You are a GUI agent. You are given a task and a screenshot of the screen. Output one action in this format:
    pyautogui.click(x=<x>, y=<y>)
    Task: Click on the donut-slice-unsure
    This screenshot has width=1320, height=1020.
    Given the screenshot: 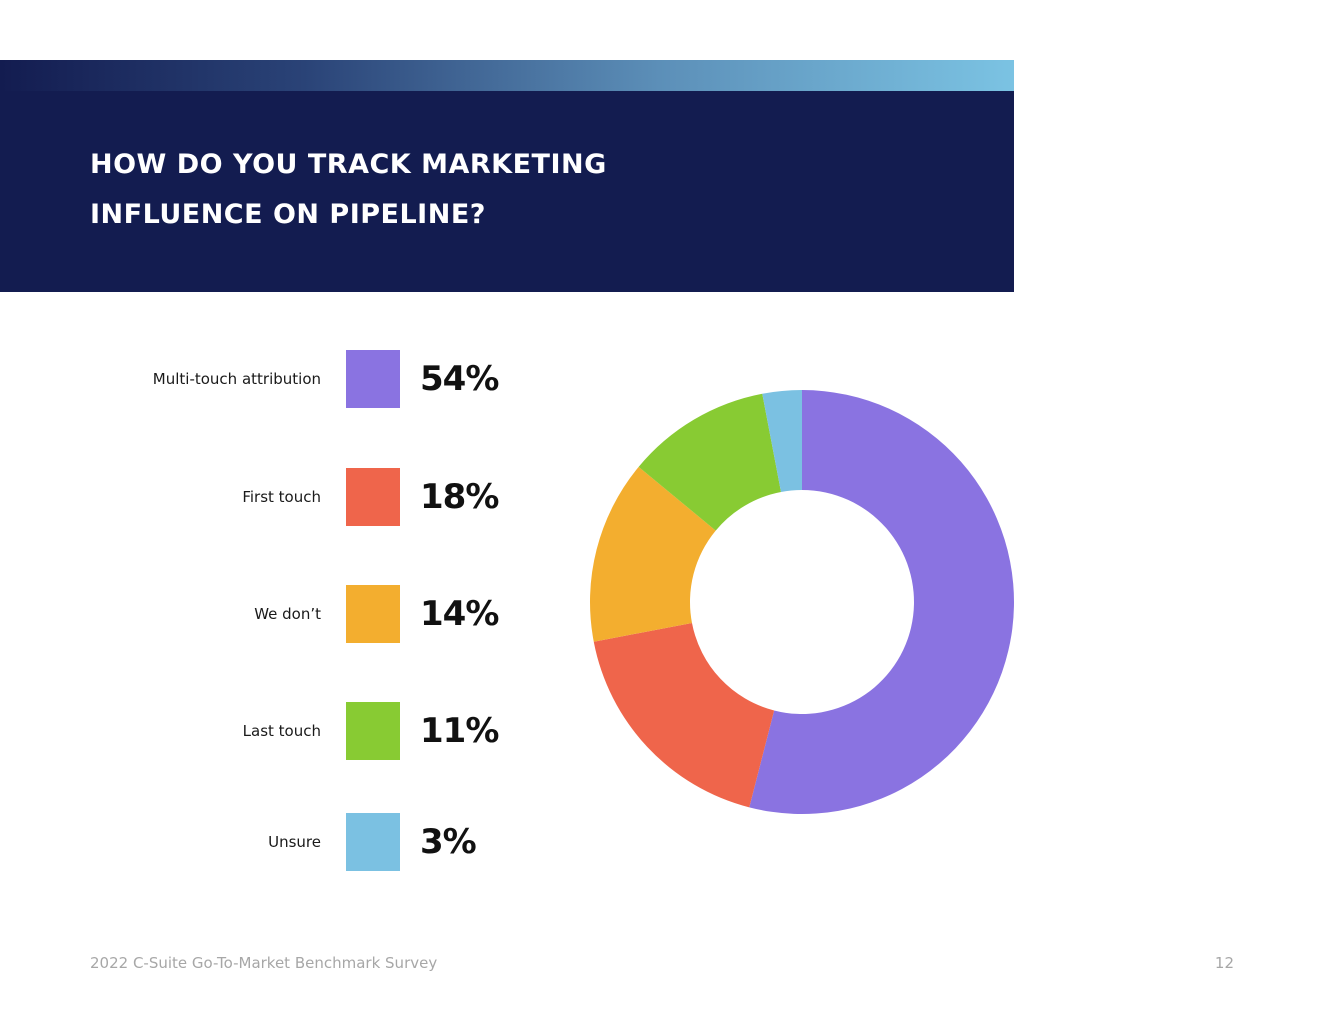 What is the action you would take?
    pyautogui.click(x=782, y=441)
    